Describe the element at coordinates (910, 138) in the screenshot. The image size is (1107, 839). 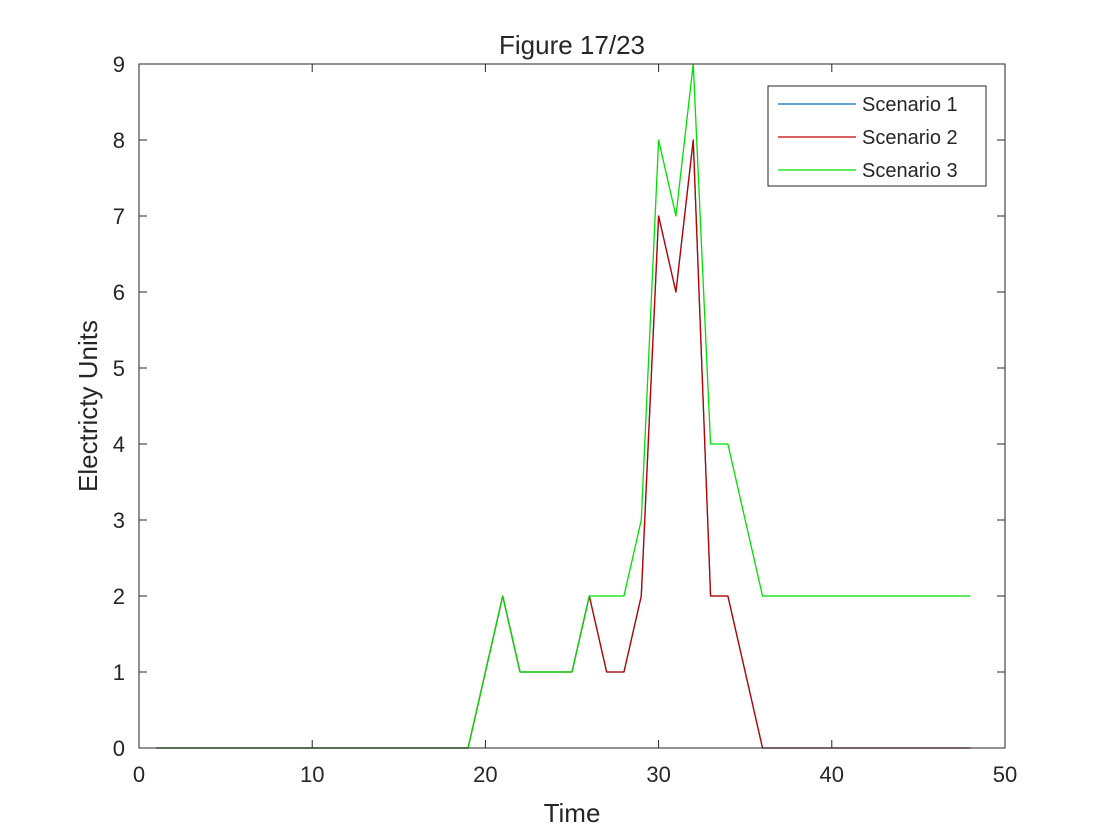
I see `legend-label-2: Scenario 2` at that location.